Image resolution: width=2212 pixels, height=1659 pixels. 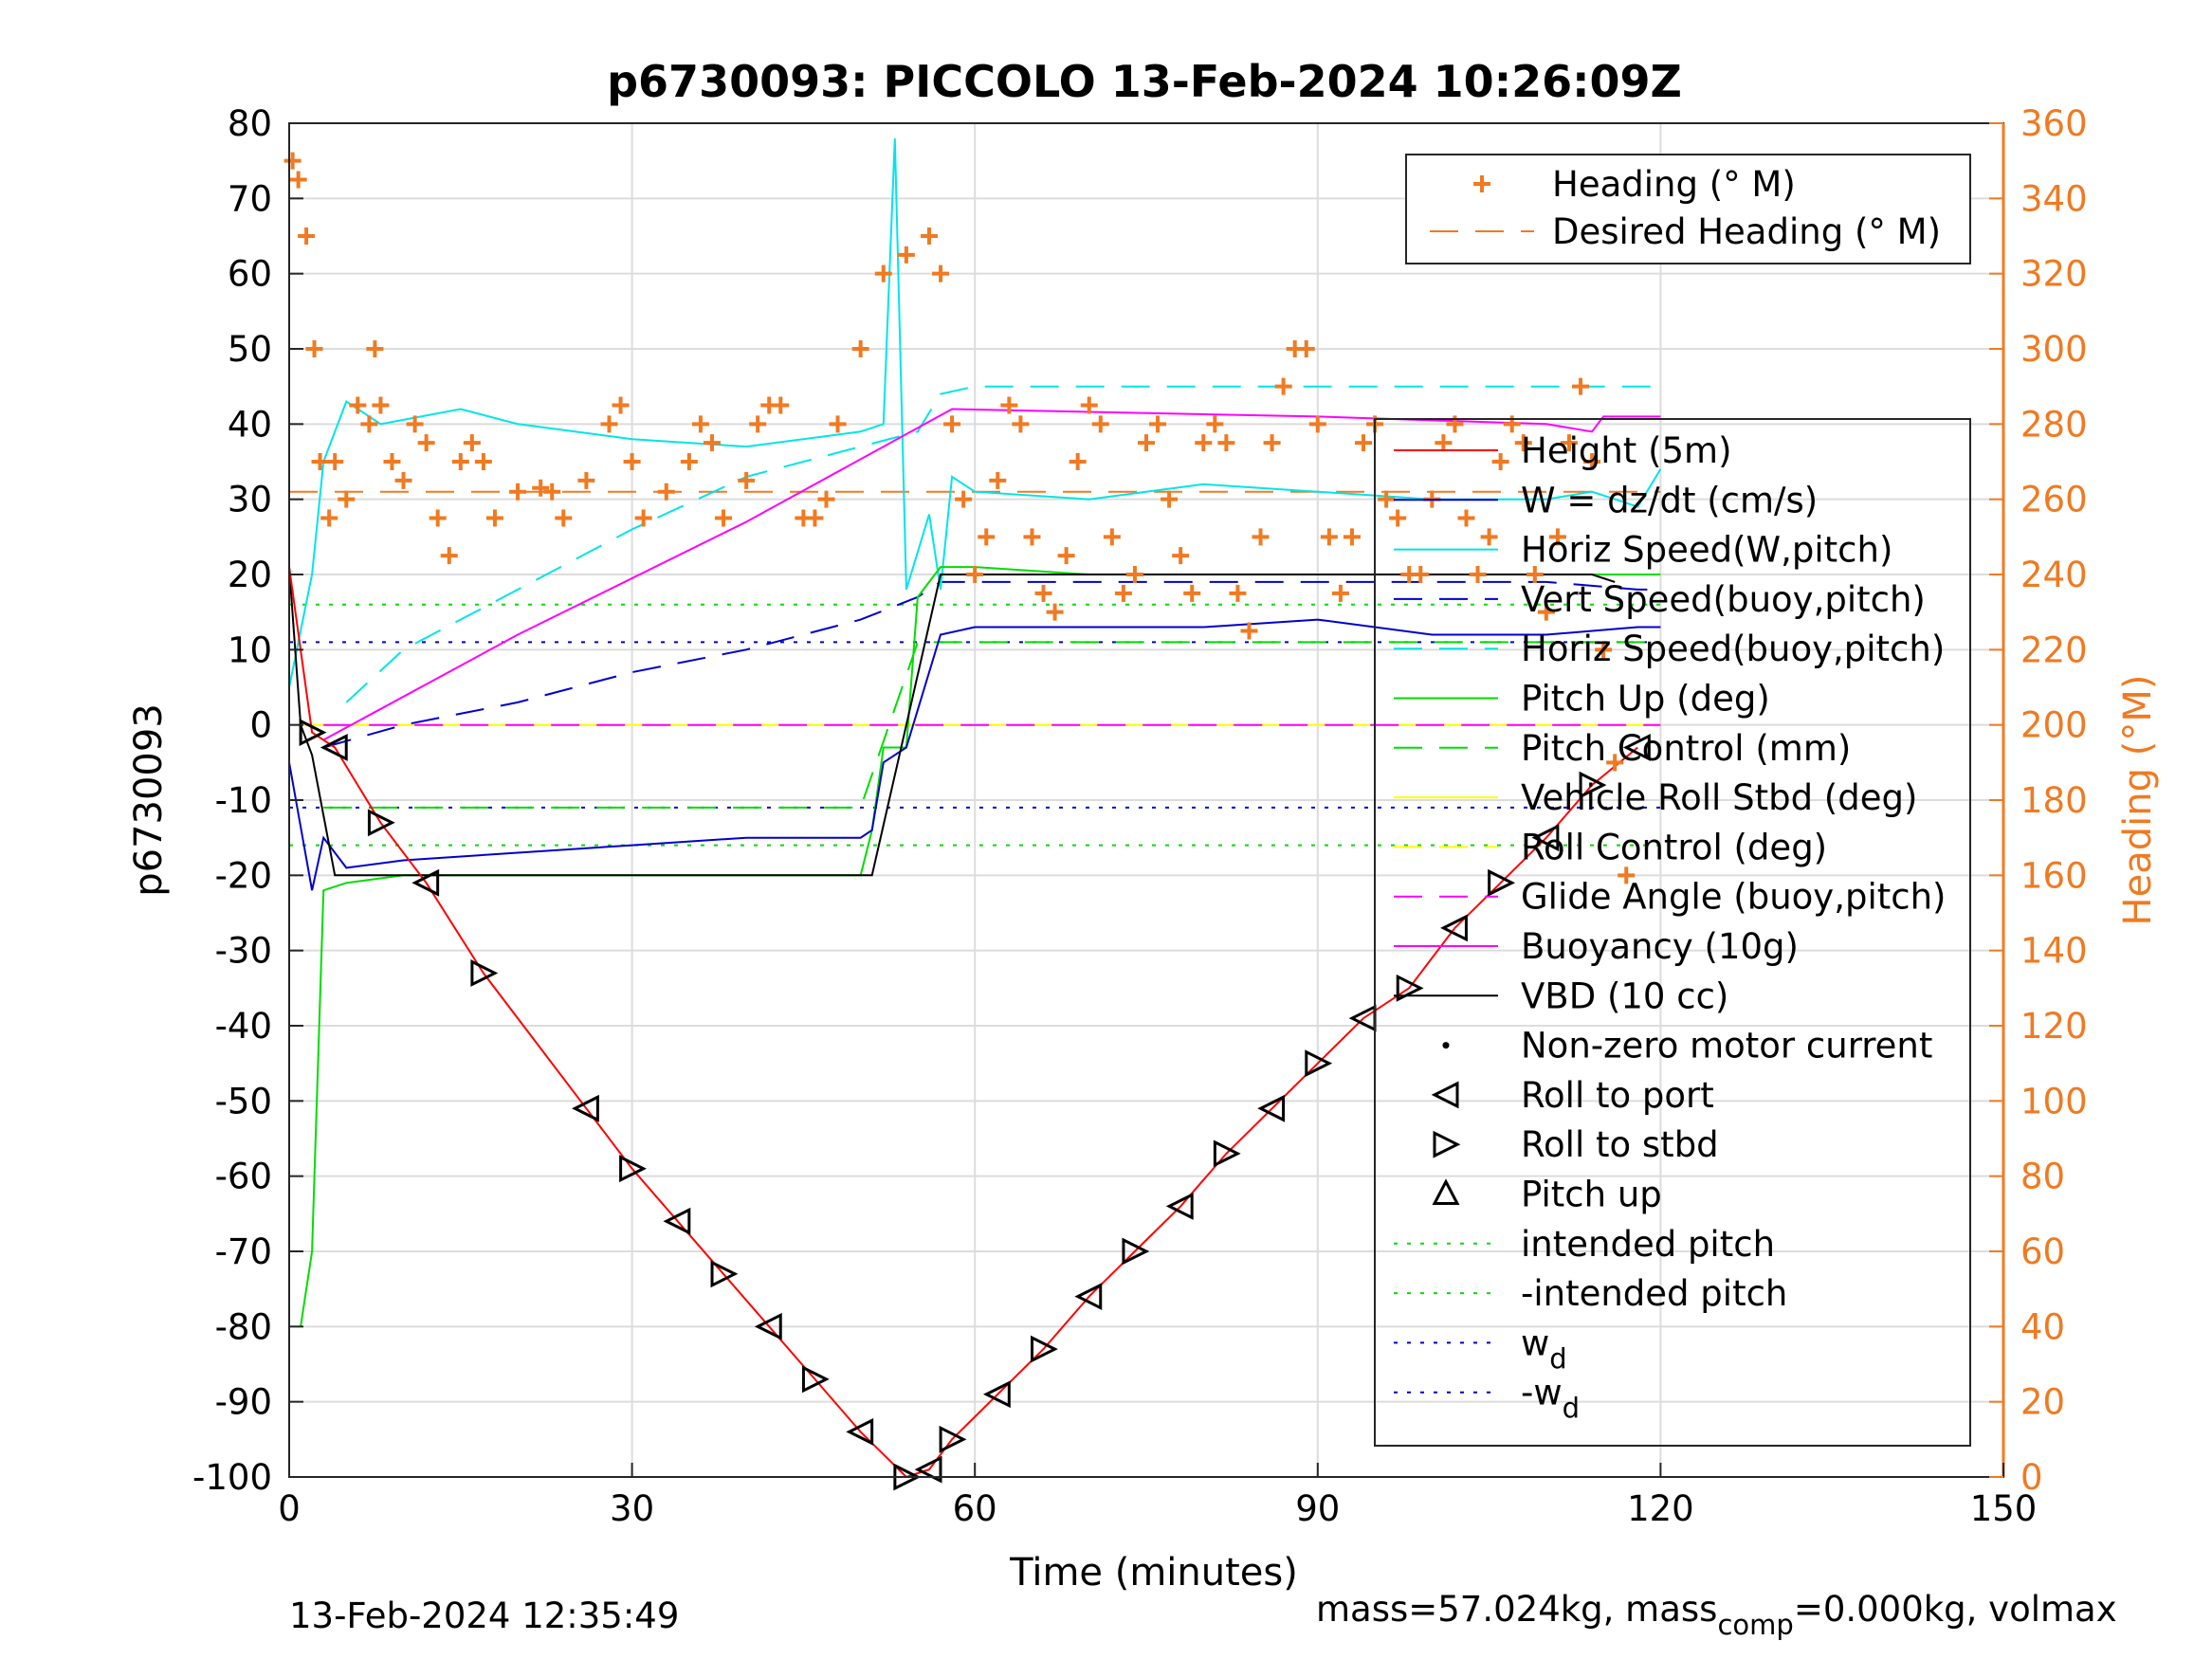 What do you see at coordinates (243, 951) in the screenshot?
I see `y-tick-label: -30` at bounding box center [243, 951].